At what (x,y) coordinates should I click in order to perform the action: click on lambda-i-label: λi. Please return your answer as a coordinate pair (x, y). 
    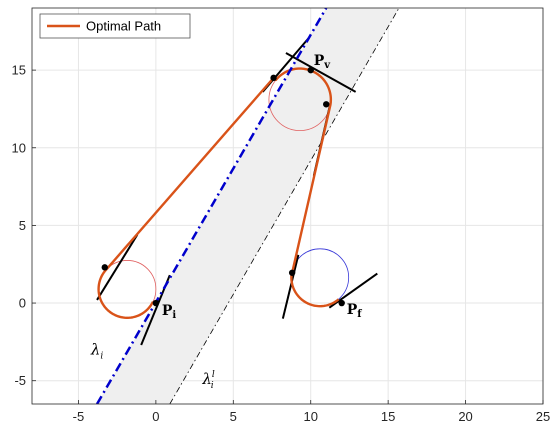
    Looking at the image, I should click on (97, 350).